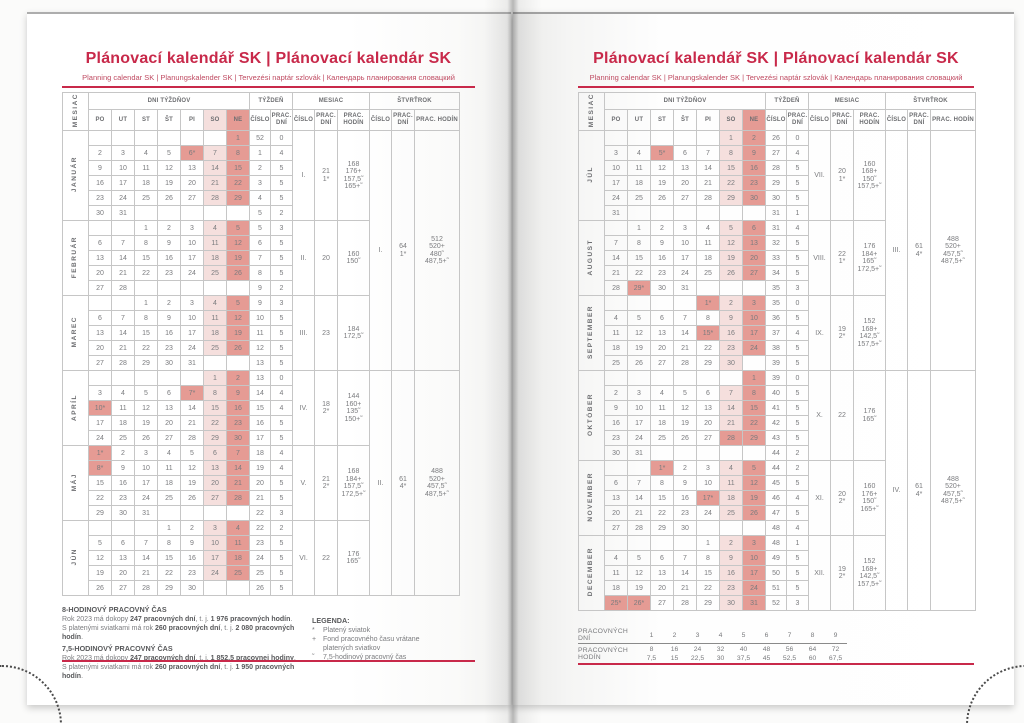  Describe the element at coordinates (380, 251) in the screenshot. I see `quarter-number-cell: I.` at that location.